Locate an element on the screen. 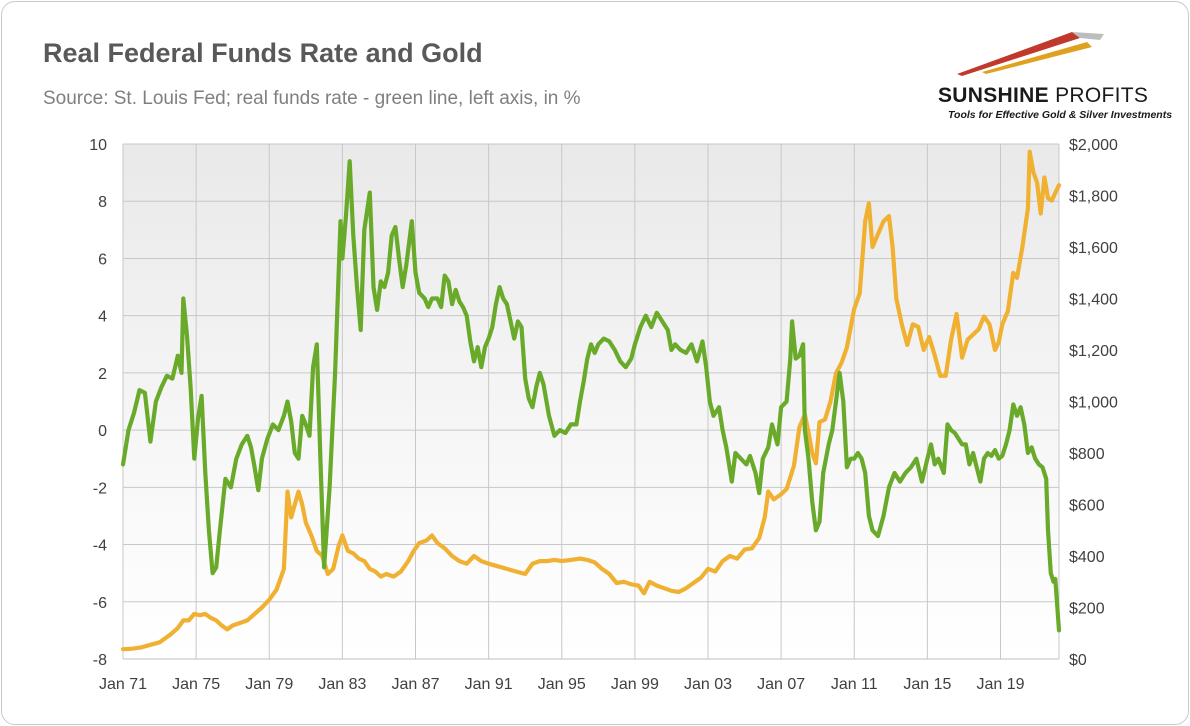  x-tick-label: Jan 79 is located at coordinates (269, 684).